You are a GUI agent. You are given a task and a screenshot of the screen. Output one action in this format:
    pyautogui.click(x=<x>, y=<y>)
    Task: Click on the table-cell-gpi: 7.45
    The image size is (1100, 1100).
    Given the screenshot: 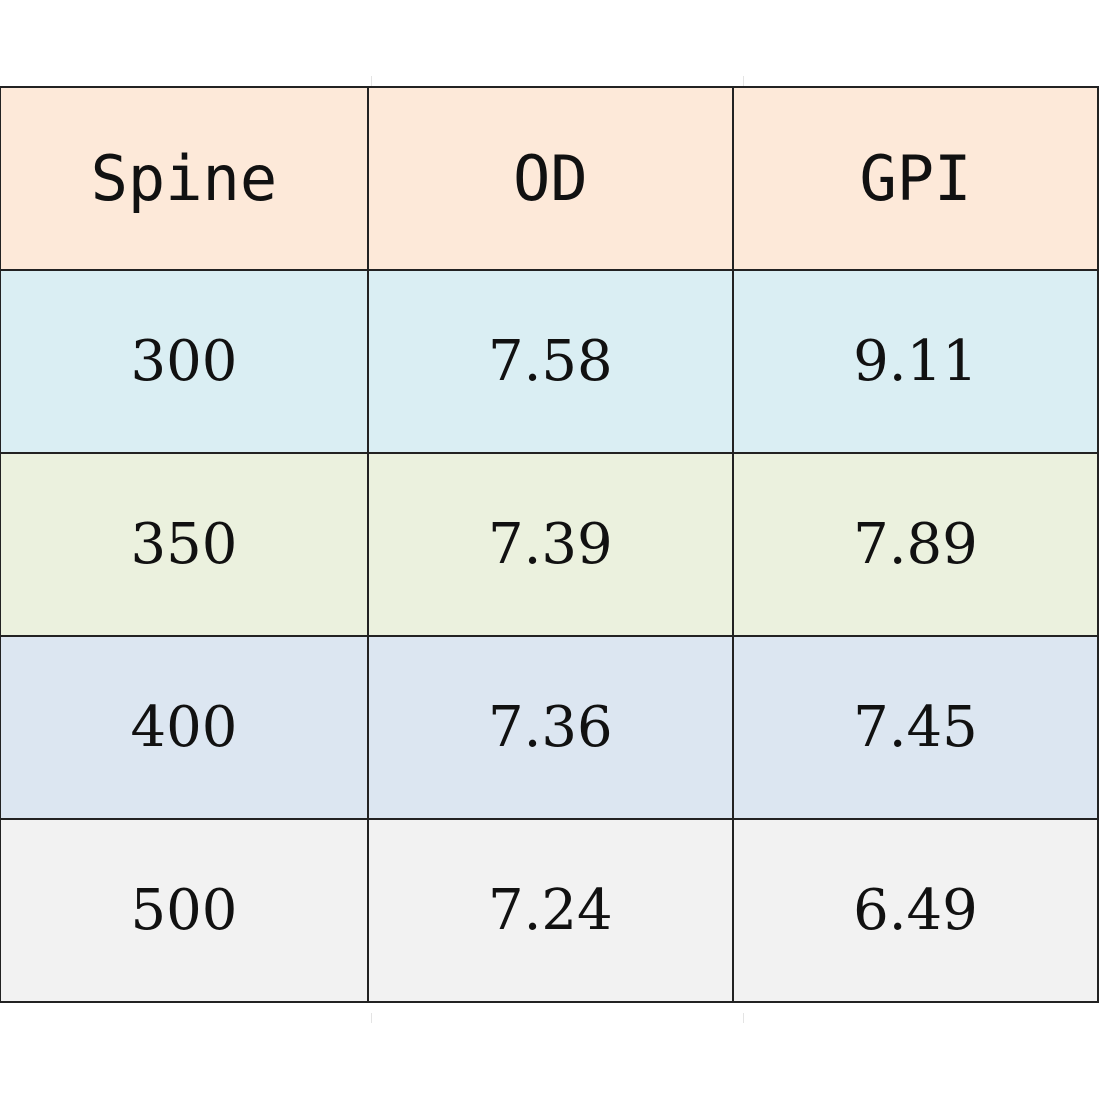 What is the action you would take?
    pyautogui.click(x=915, y=727)
    